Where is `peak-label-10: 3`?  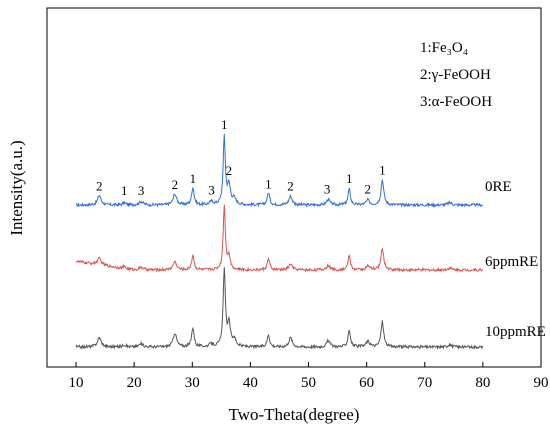 peak-label-10: 3 is located at coordinates (327, 189).